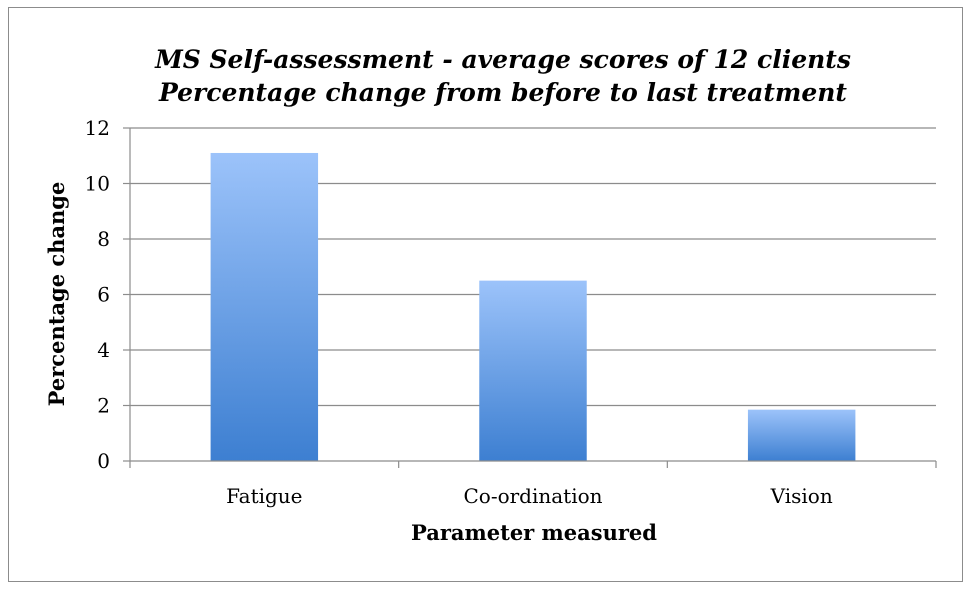  What do you see at coordinates (97, 128) in the screenshot?
I see `y-tick-label: 12` at bounding box center [97, 128].